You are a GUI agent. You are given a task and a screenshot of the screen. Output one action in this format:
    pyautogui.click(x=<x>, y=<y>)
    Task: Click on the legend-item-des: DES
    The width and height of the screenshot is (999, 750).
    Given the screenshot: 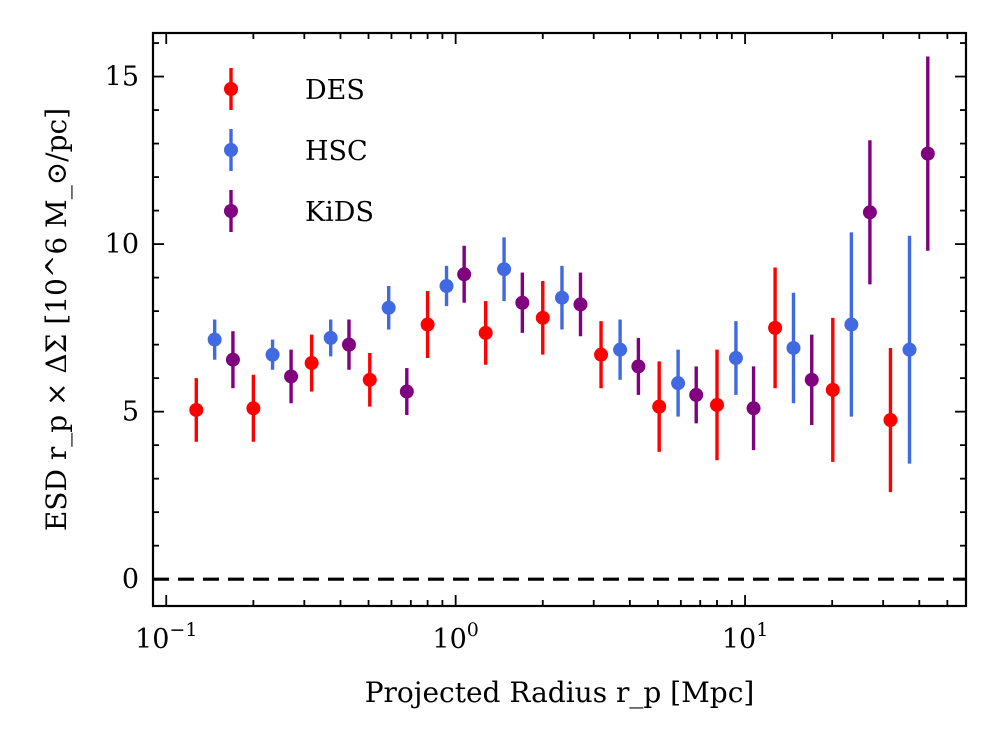 What is the action you would take?
    pyautogui.click(x=294, y=89)
    